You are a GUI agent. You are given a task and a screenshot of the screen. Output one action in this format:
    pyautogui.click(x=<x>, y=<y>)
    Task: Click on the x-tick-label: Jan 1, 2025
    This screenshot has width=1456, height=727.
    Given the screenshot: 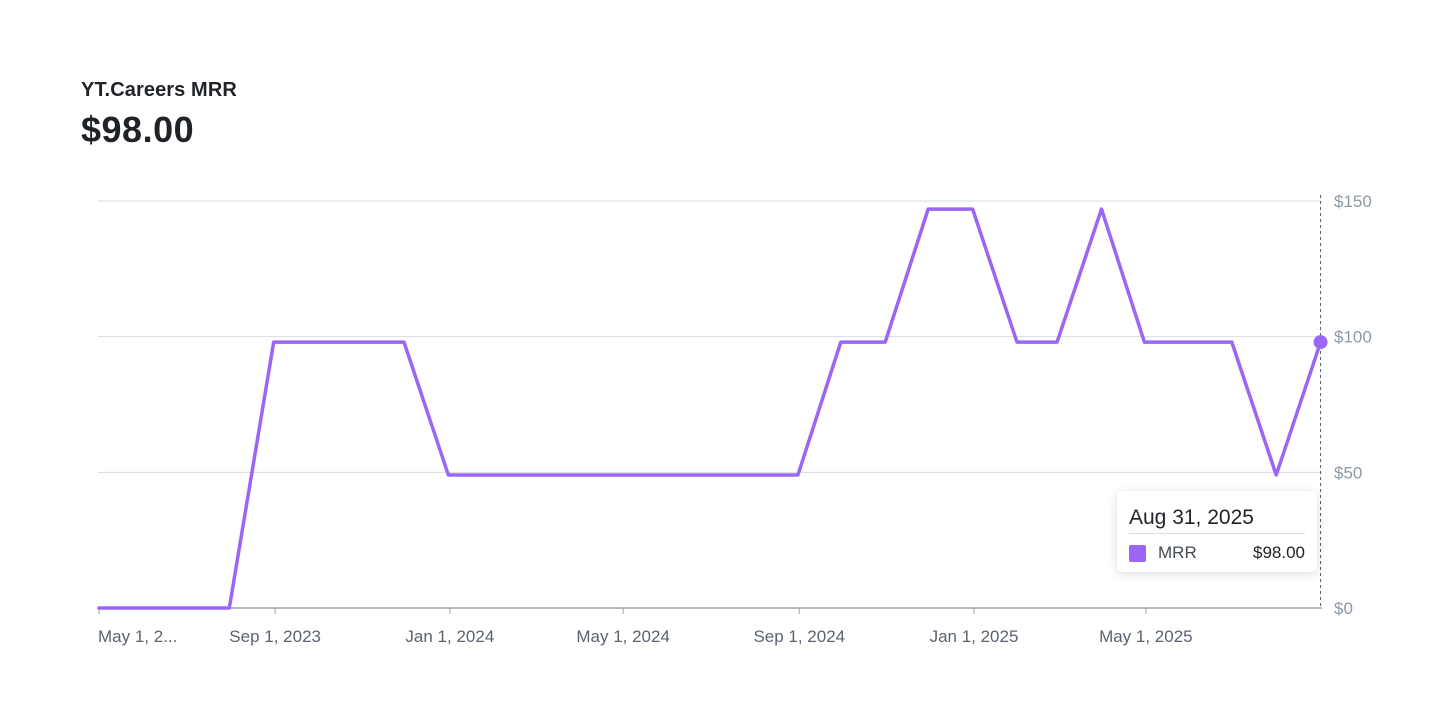 What is the action you would take?
    pyautogui.click(x=974, y=636)
    